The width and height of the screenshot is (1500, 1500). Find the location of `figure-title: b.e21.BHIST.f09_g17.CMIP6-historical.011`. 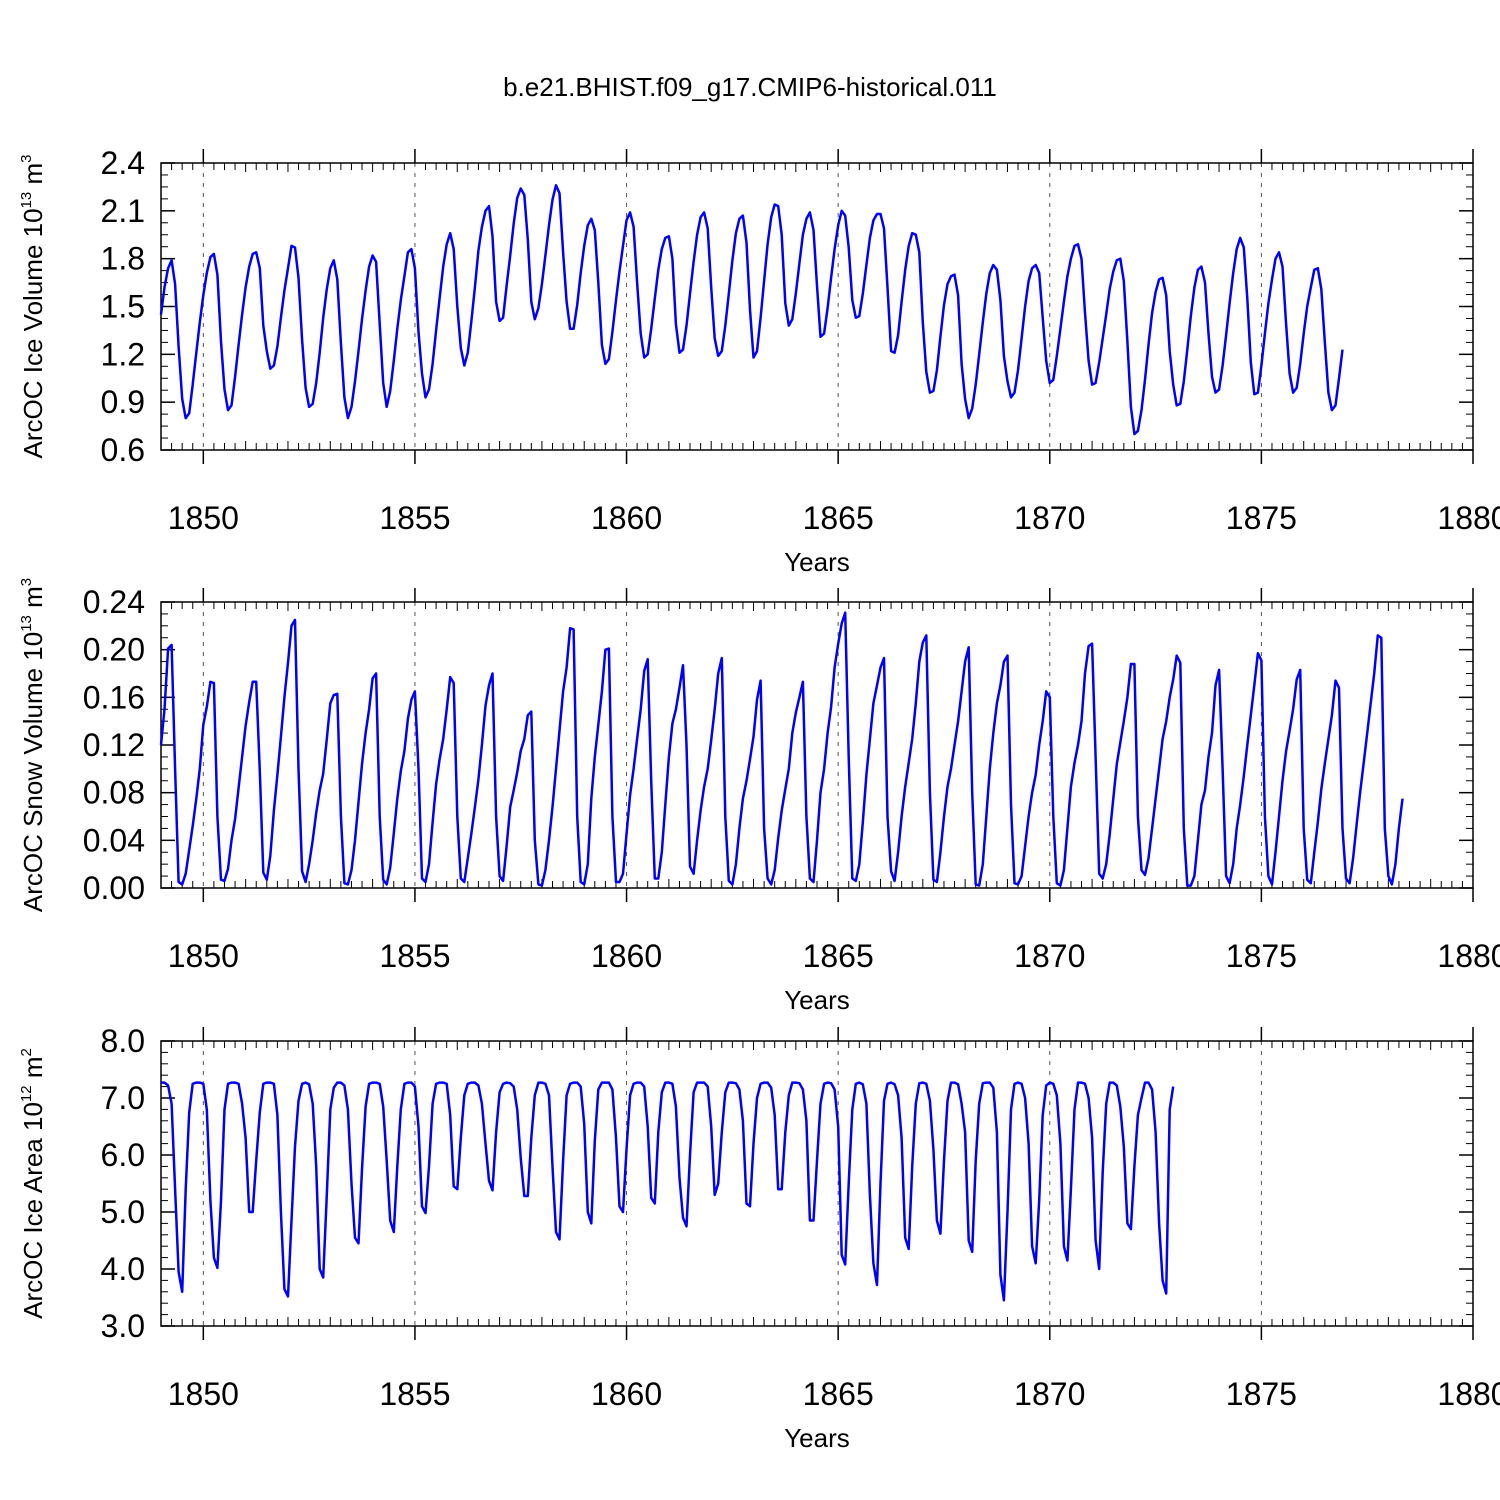

figure-title: b.e21.BHIST.f09_g17.CMIP6-historical.011 is located at coordinates (750, 87).